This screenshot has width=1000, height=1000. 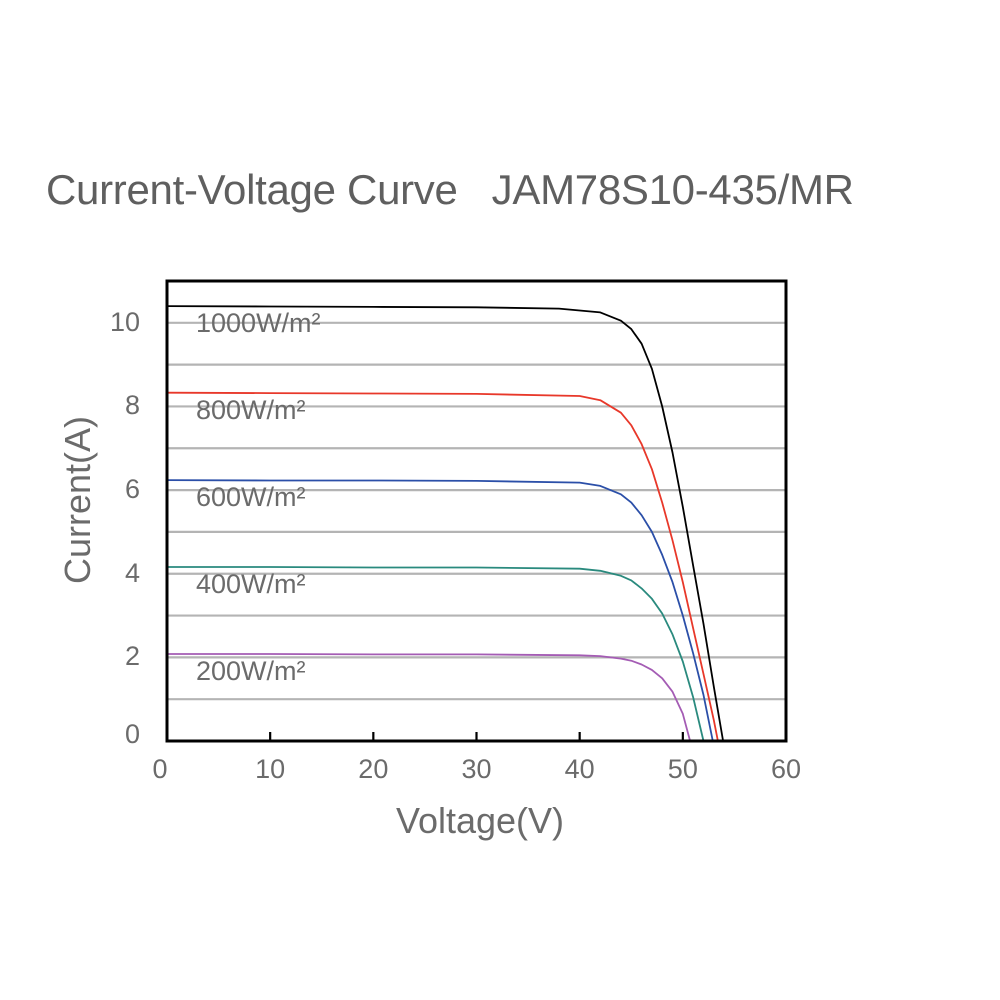 What do you see at coordinates (373, 769) in the screenshot?
I see `x-tick-label: 20` at bounding box center [373, 769].